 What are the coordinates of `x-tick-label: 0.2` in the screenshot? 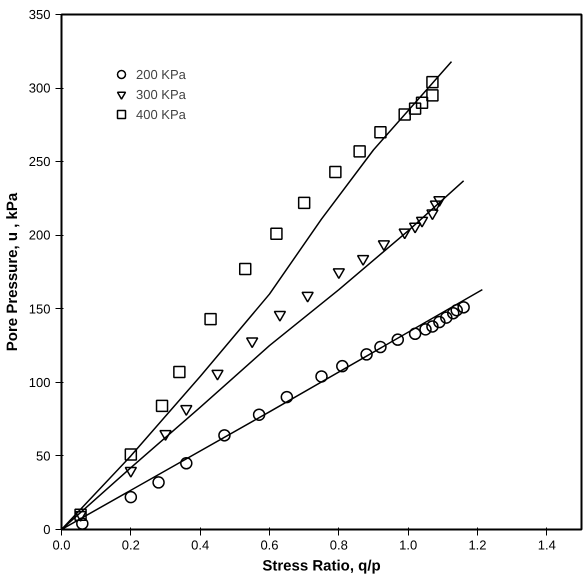 It's located at (131, 545).